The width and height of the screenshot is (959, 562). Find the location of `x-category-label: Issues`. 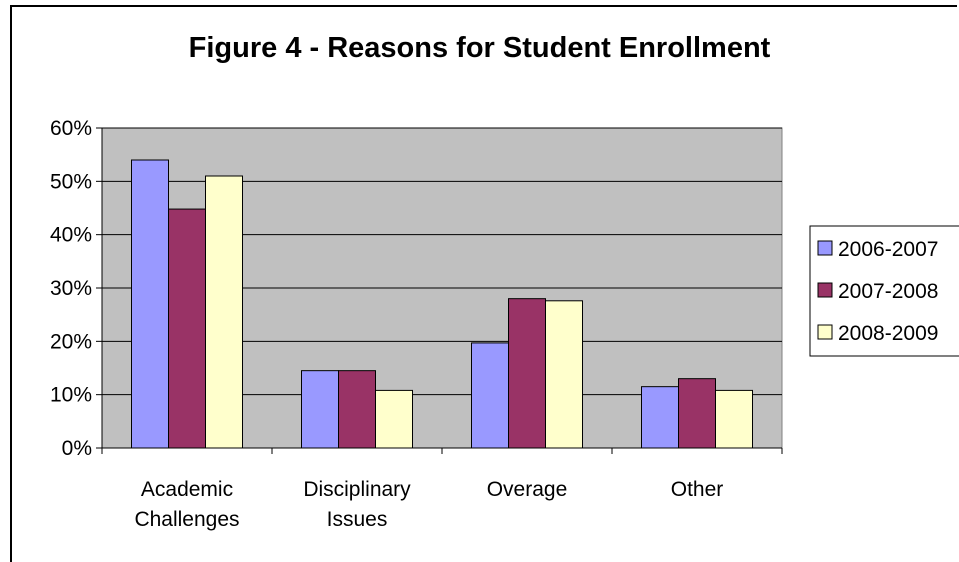

x-category-label: Issues is located at coordinates (357, 519).